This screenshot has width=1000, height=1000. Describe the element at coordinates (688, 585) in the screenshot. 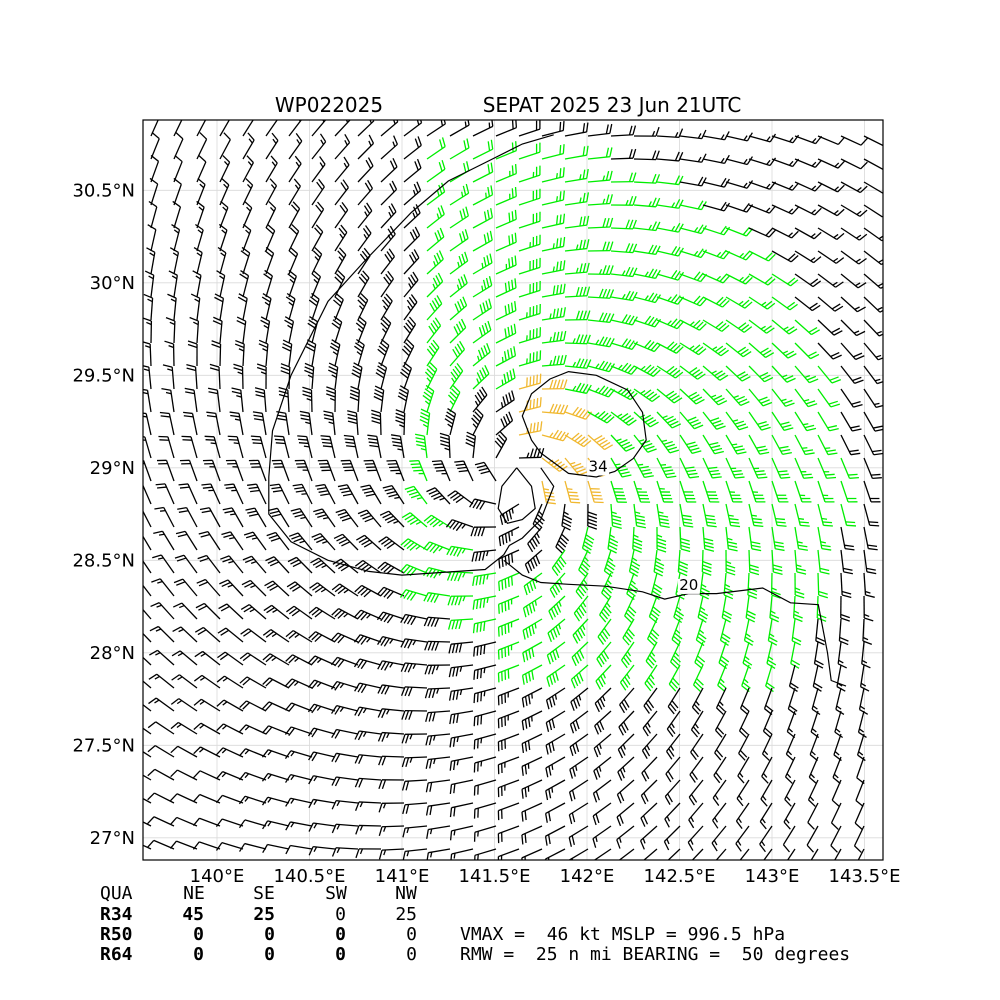

I see `contour-label: 20` at that location.